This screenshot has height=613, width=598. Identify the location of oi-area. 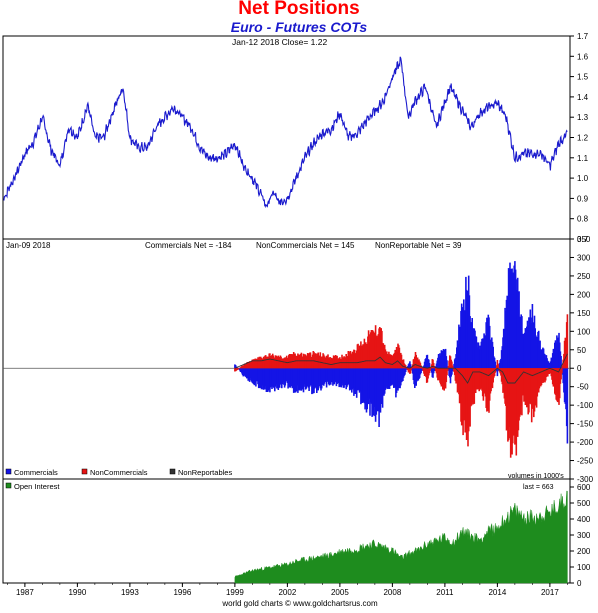
(401, 537).